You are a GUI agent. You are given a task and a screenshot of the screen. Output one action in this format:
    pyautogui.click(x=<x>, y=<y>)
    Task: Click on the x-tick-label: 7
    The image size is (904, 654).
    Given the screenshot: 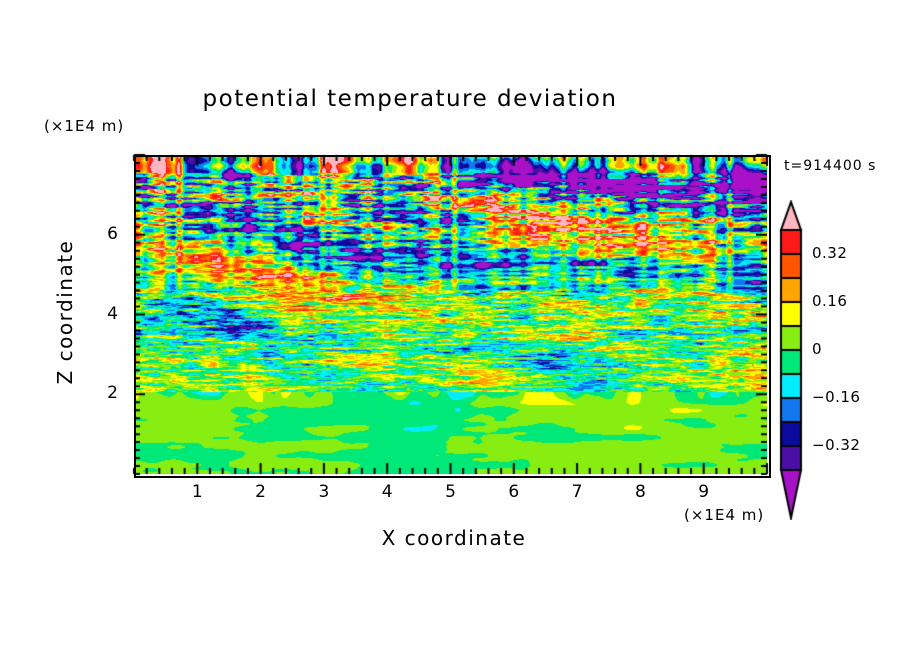 What is the action you would take?
    pyautogui.click(x=577, y=492)
    